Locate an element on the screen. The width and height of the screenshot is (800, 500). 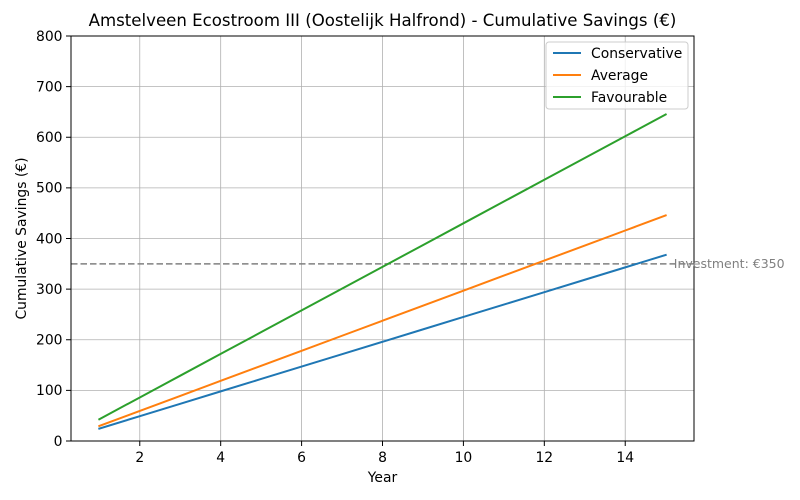
reference-line-label: Investment: €350 is located at coordinates (729, 263).